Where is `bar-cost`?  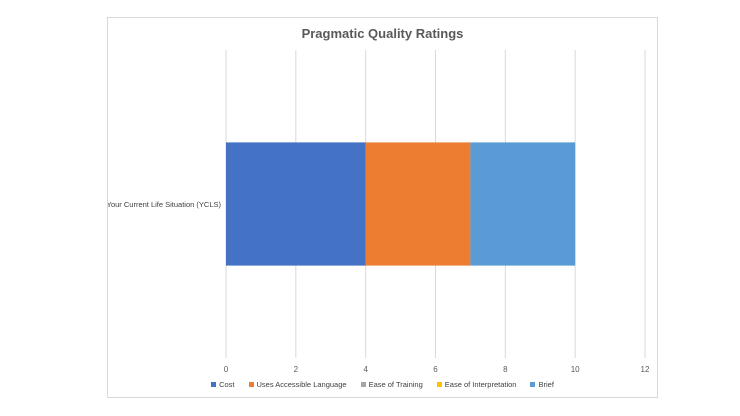 bar-cost is located at coordinates (296, 204).